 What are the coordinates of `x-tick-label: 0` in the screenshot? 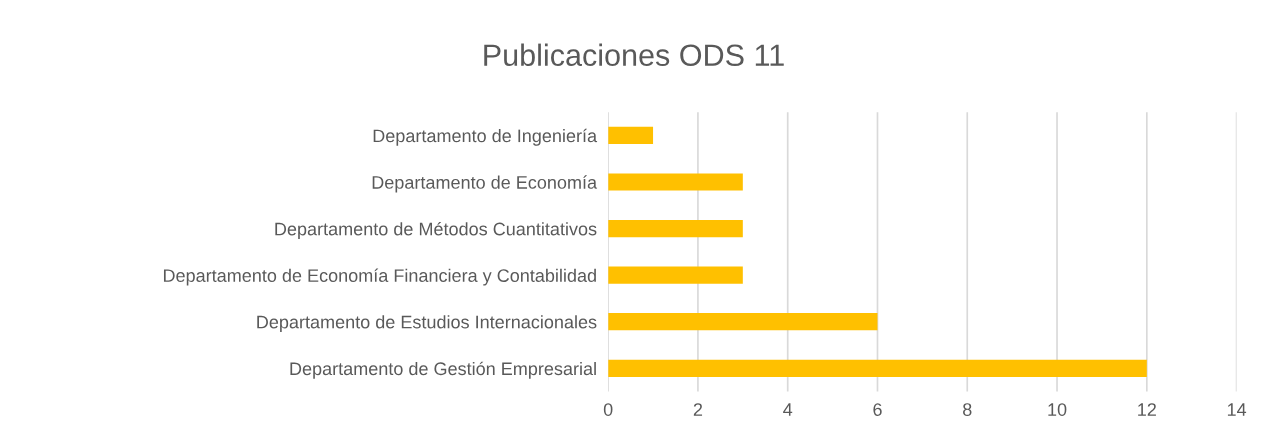 It's located at (608, 409).